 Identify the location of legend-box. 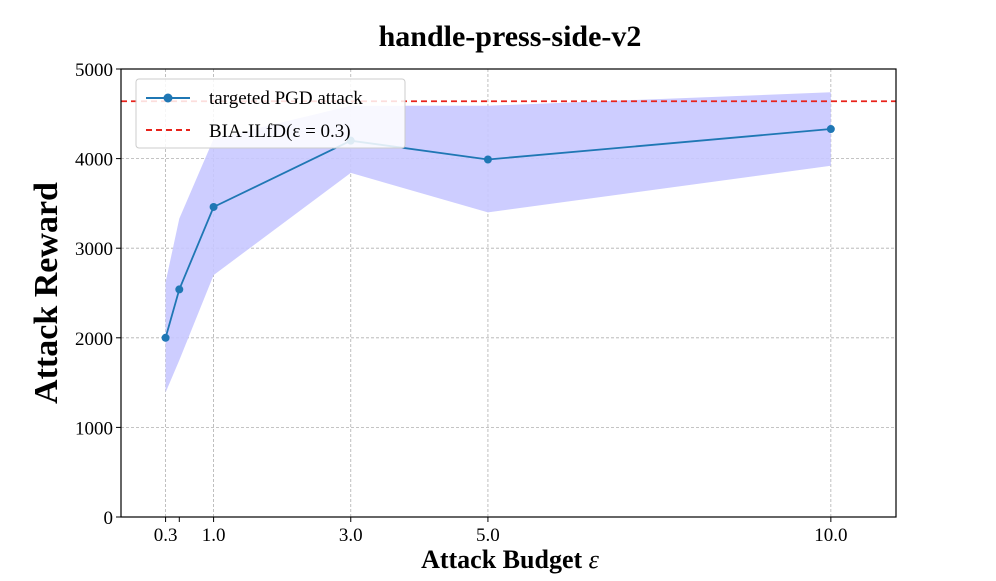
(270, 113).